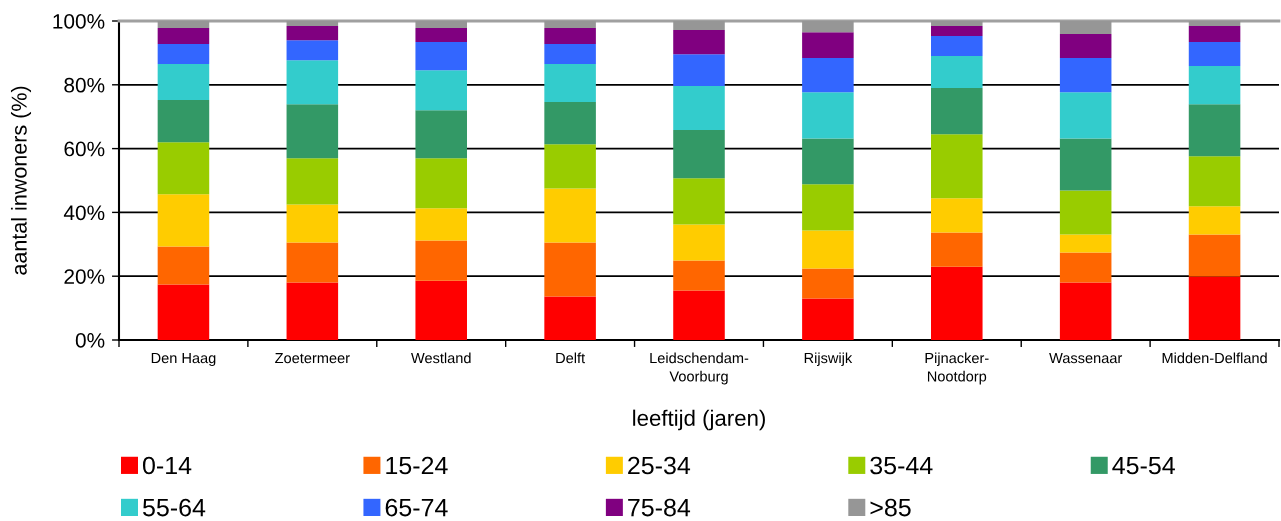  Describe the element at coordinates (21, 180) in the screenshot. I see `y-axis-title: aantal inwoners (%)` at that location.